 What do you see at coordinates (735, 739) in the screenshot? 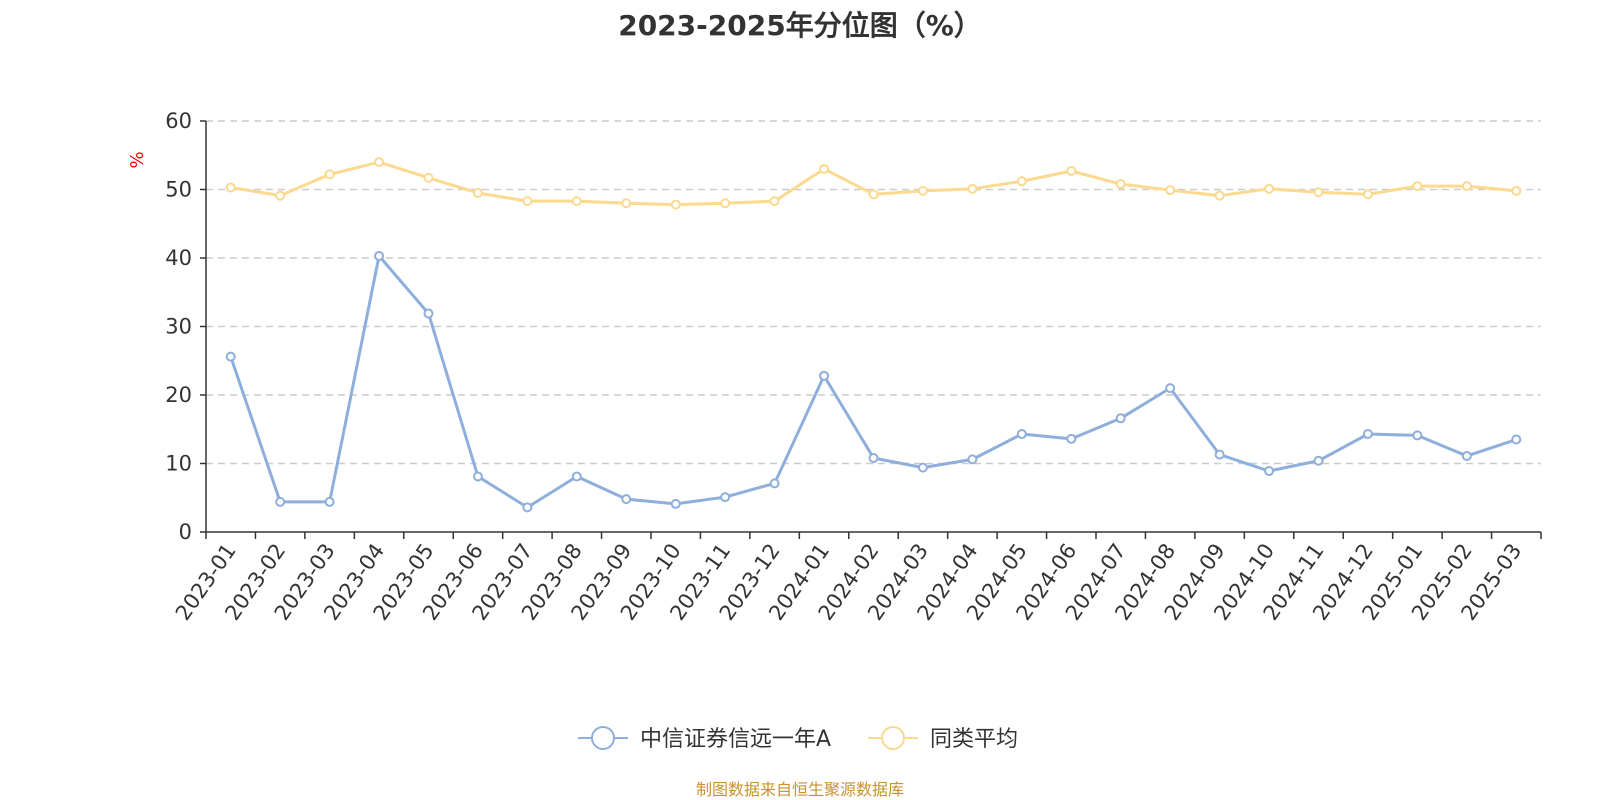
I see `legend-label: 中信证券信远一年A` at bounding box center [735, 739].